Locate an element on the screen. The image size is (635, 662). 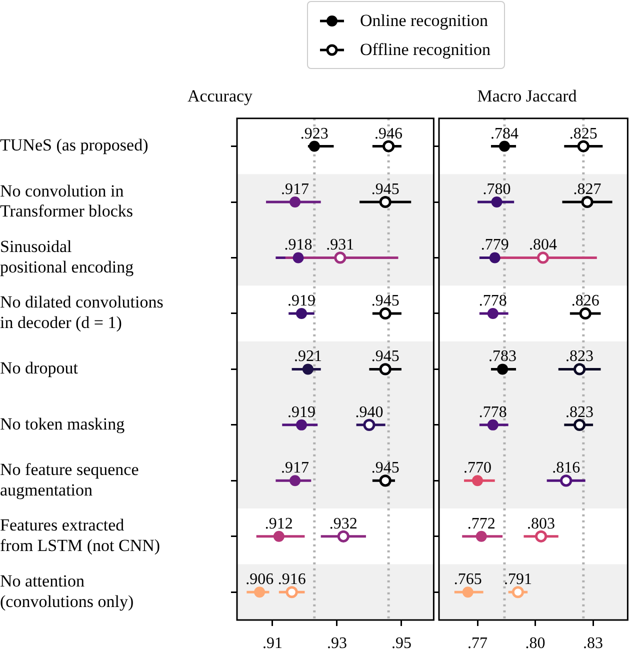
y-tick-label: Sinusoidal positional encoding is located at coordinates (67, 256).